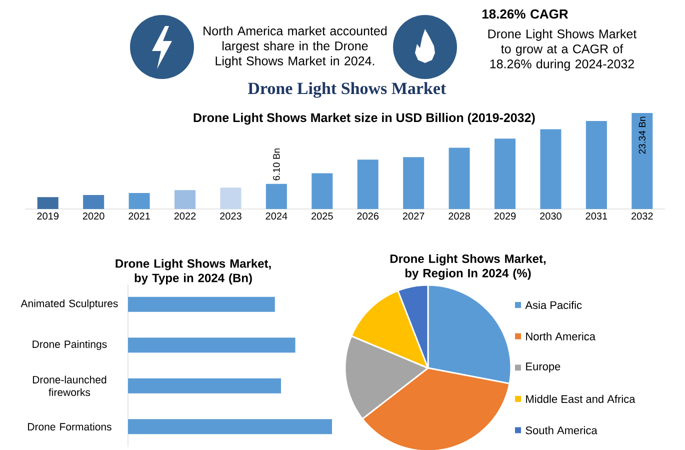 This screenshot has width=685, height=450. Describe the element at coordinates (231, 216) in the screenshot. I see `x-tick-label: 2023` at that location.